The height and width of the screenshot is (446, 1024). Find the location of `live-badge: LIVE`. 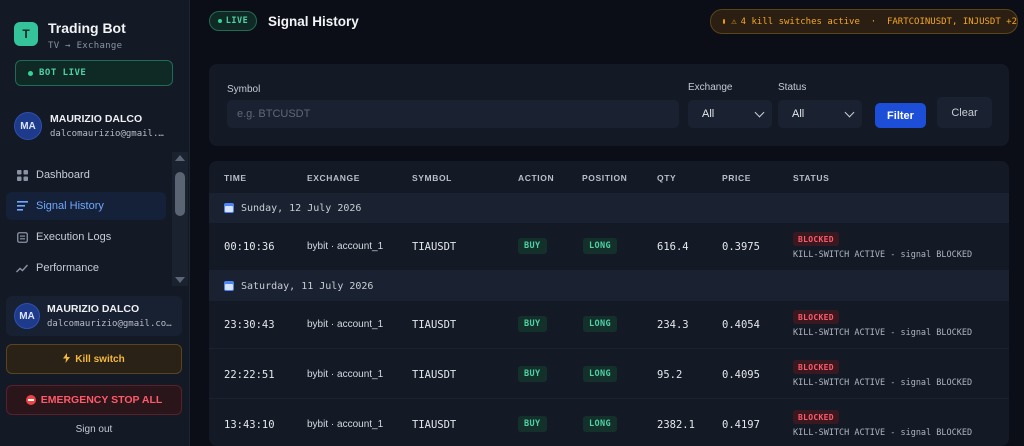

live-badge: LIVE is located at coordinates (233, 21).